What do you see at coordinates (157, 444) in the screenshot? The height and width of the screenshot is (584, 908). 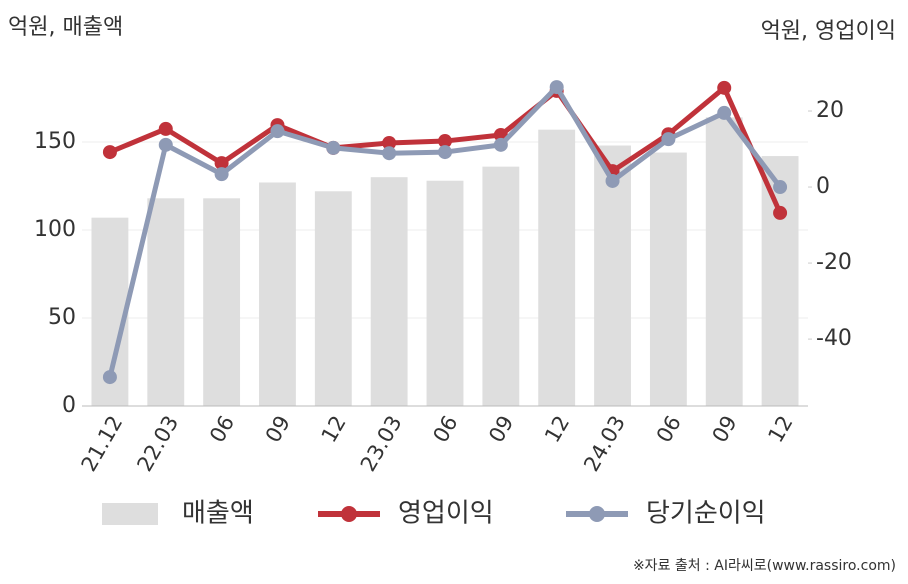 I see `x-tick-label: 22.03` at bounding box center [157, 444].